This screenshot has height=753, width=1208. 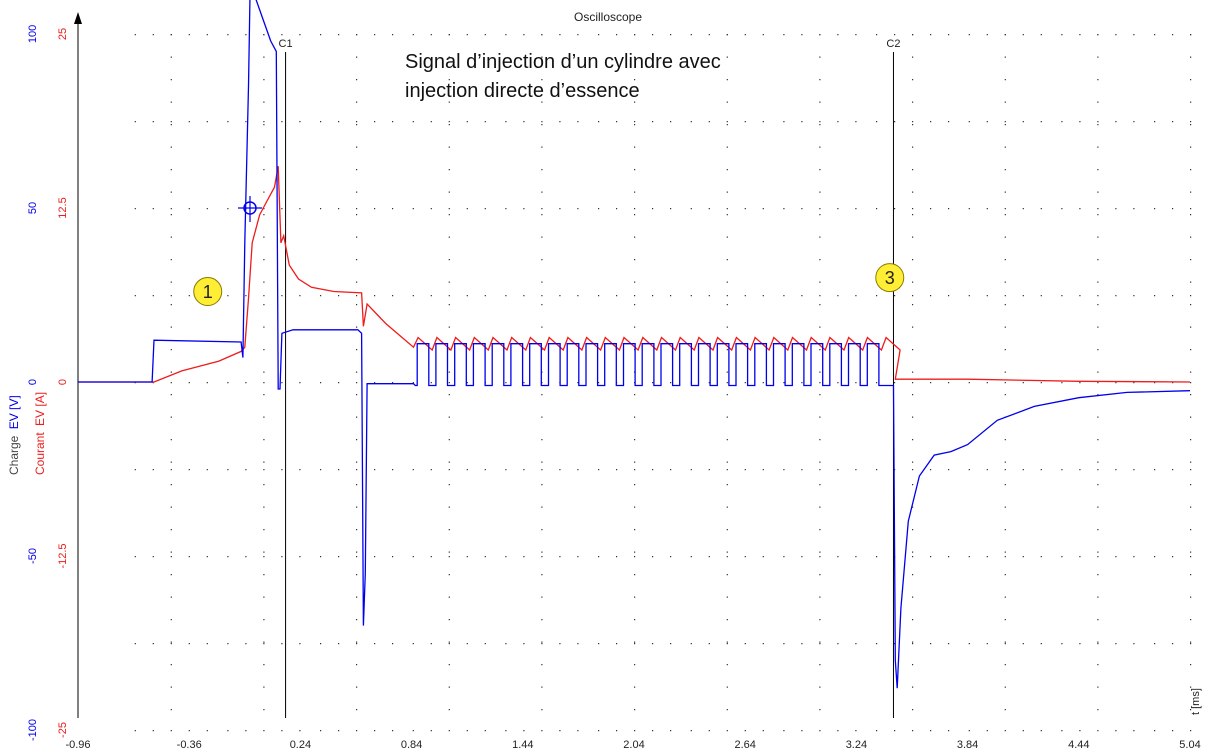 What do you see at coordinates (522, 91) in the screenshot?
I see `annotation-line-2: injection directe d’essence` at bounding box center [522, 91].